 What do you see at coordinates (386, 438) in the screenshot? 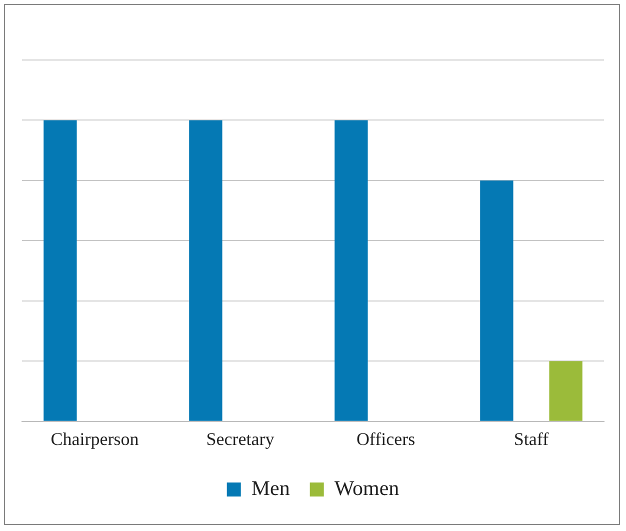
I see `x-tick-label: Officers` at bounding box center [386, 438].